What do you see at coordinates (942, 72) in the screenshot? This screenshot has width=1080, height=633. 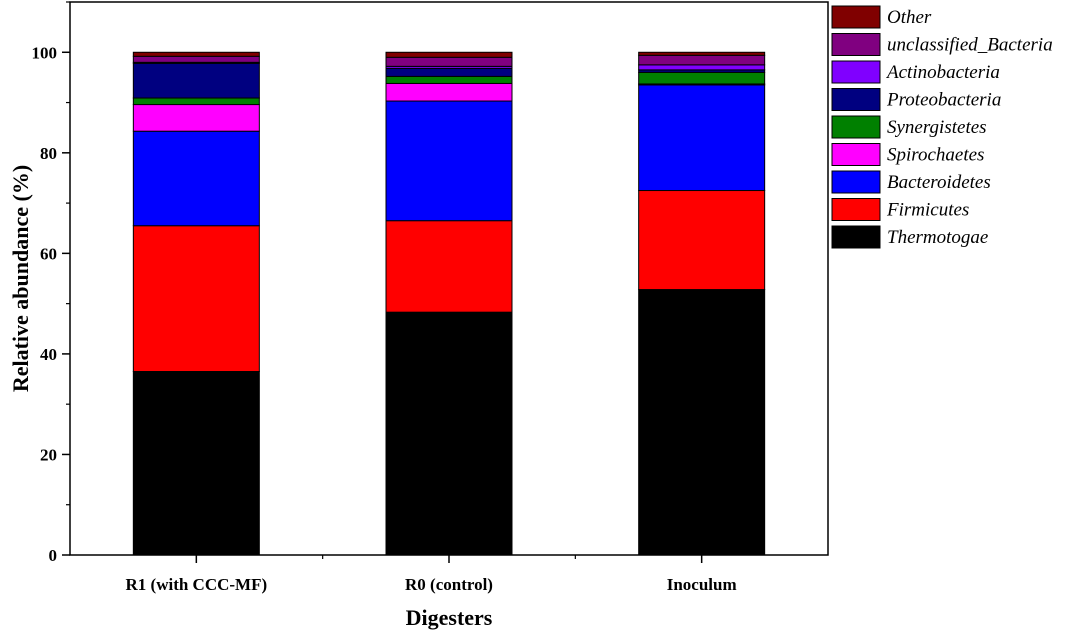 I see `legend-label-actinobacteria: Actinobacteria` at bounding box center [942, 72].